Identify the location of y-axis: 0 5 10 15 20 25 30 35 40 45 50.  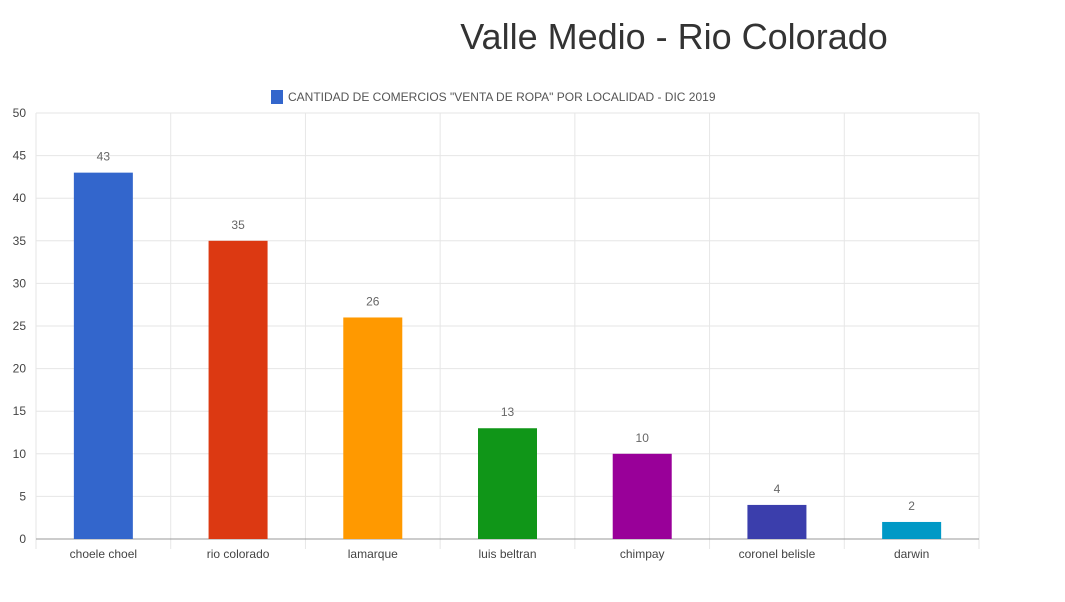
(20, 326).